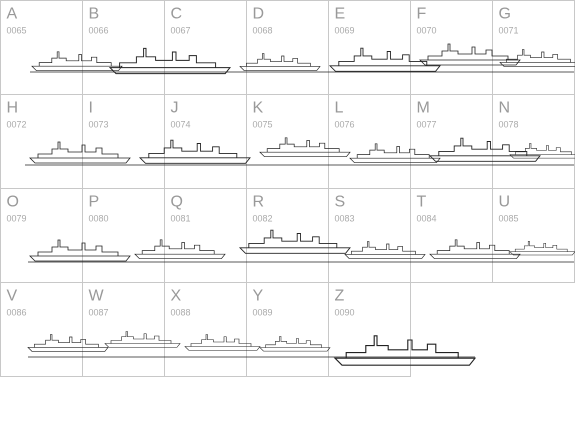  Describe the element at coordinates (340, 296) in the screenshot. I see `cell-letter: Z` at that location.